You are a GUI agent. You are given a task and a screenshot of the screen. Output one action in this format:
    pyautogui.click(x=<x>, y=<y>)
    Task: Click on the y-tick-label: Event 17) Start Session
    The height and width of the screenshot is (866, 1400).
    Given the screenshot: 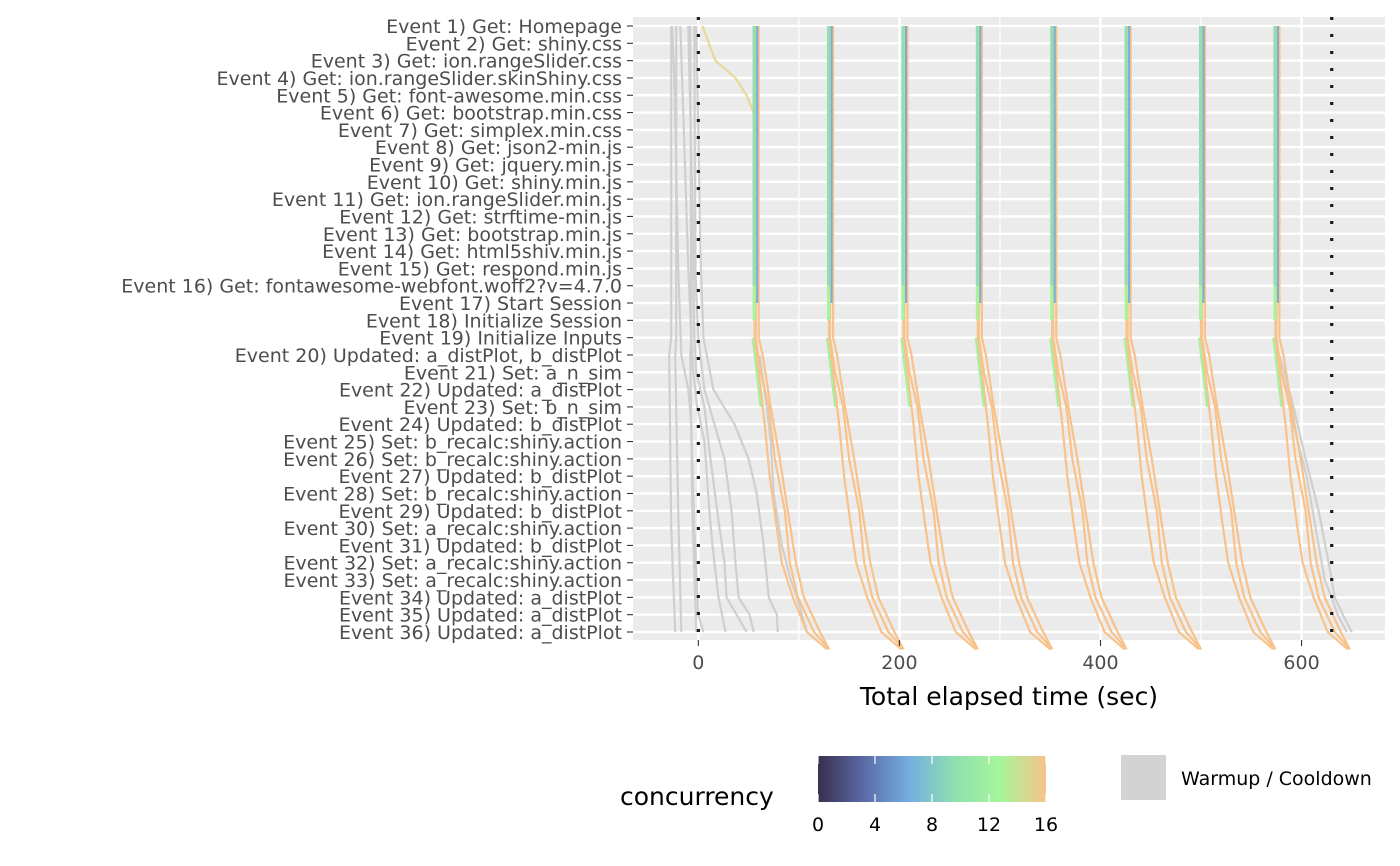 What is the action you would take?
    pyautogui.click(x=510, y=304)
    